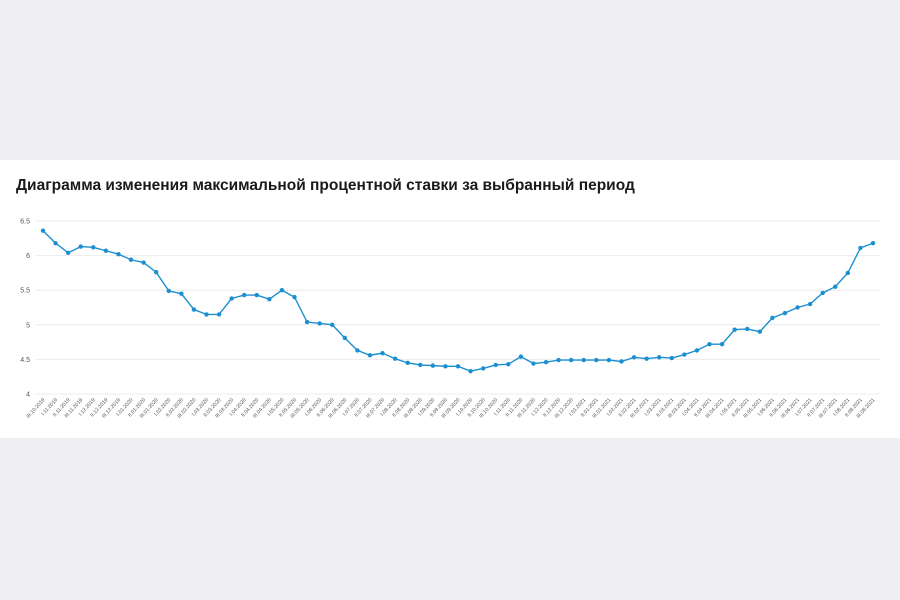 This screenshot has width=900, height=600. I want to click on y-tick-label: 5, so click(28, 325).